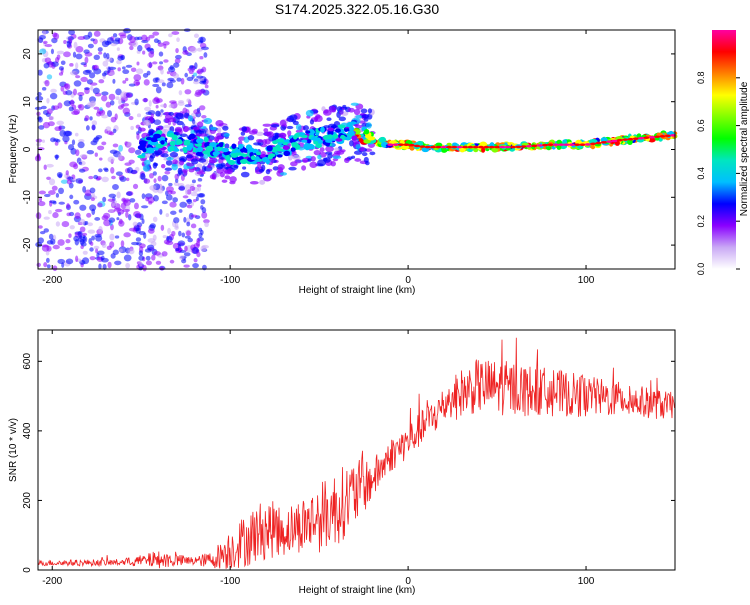 The height and width of the screenshot is (605, 750). What do you see at coordinates (701, 78) in the screenshot?
I see `colorbar-tick-label: 0.8` at bounding box center [701, 78].